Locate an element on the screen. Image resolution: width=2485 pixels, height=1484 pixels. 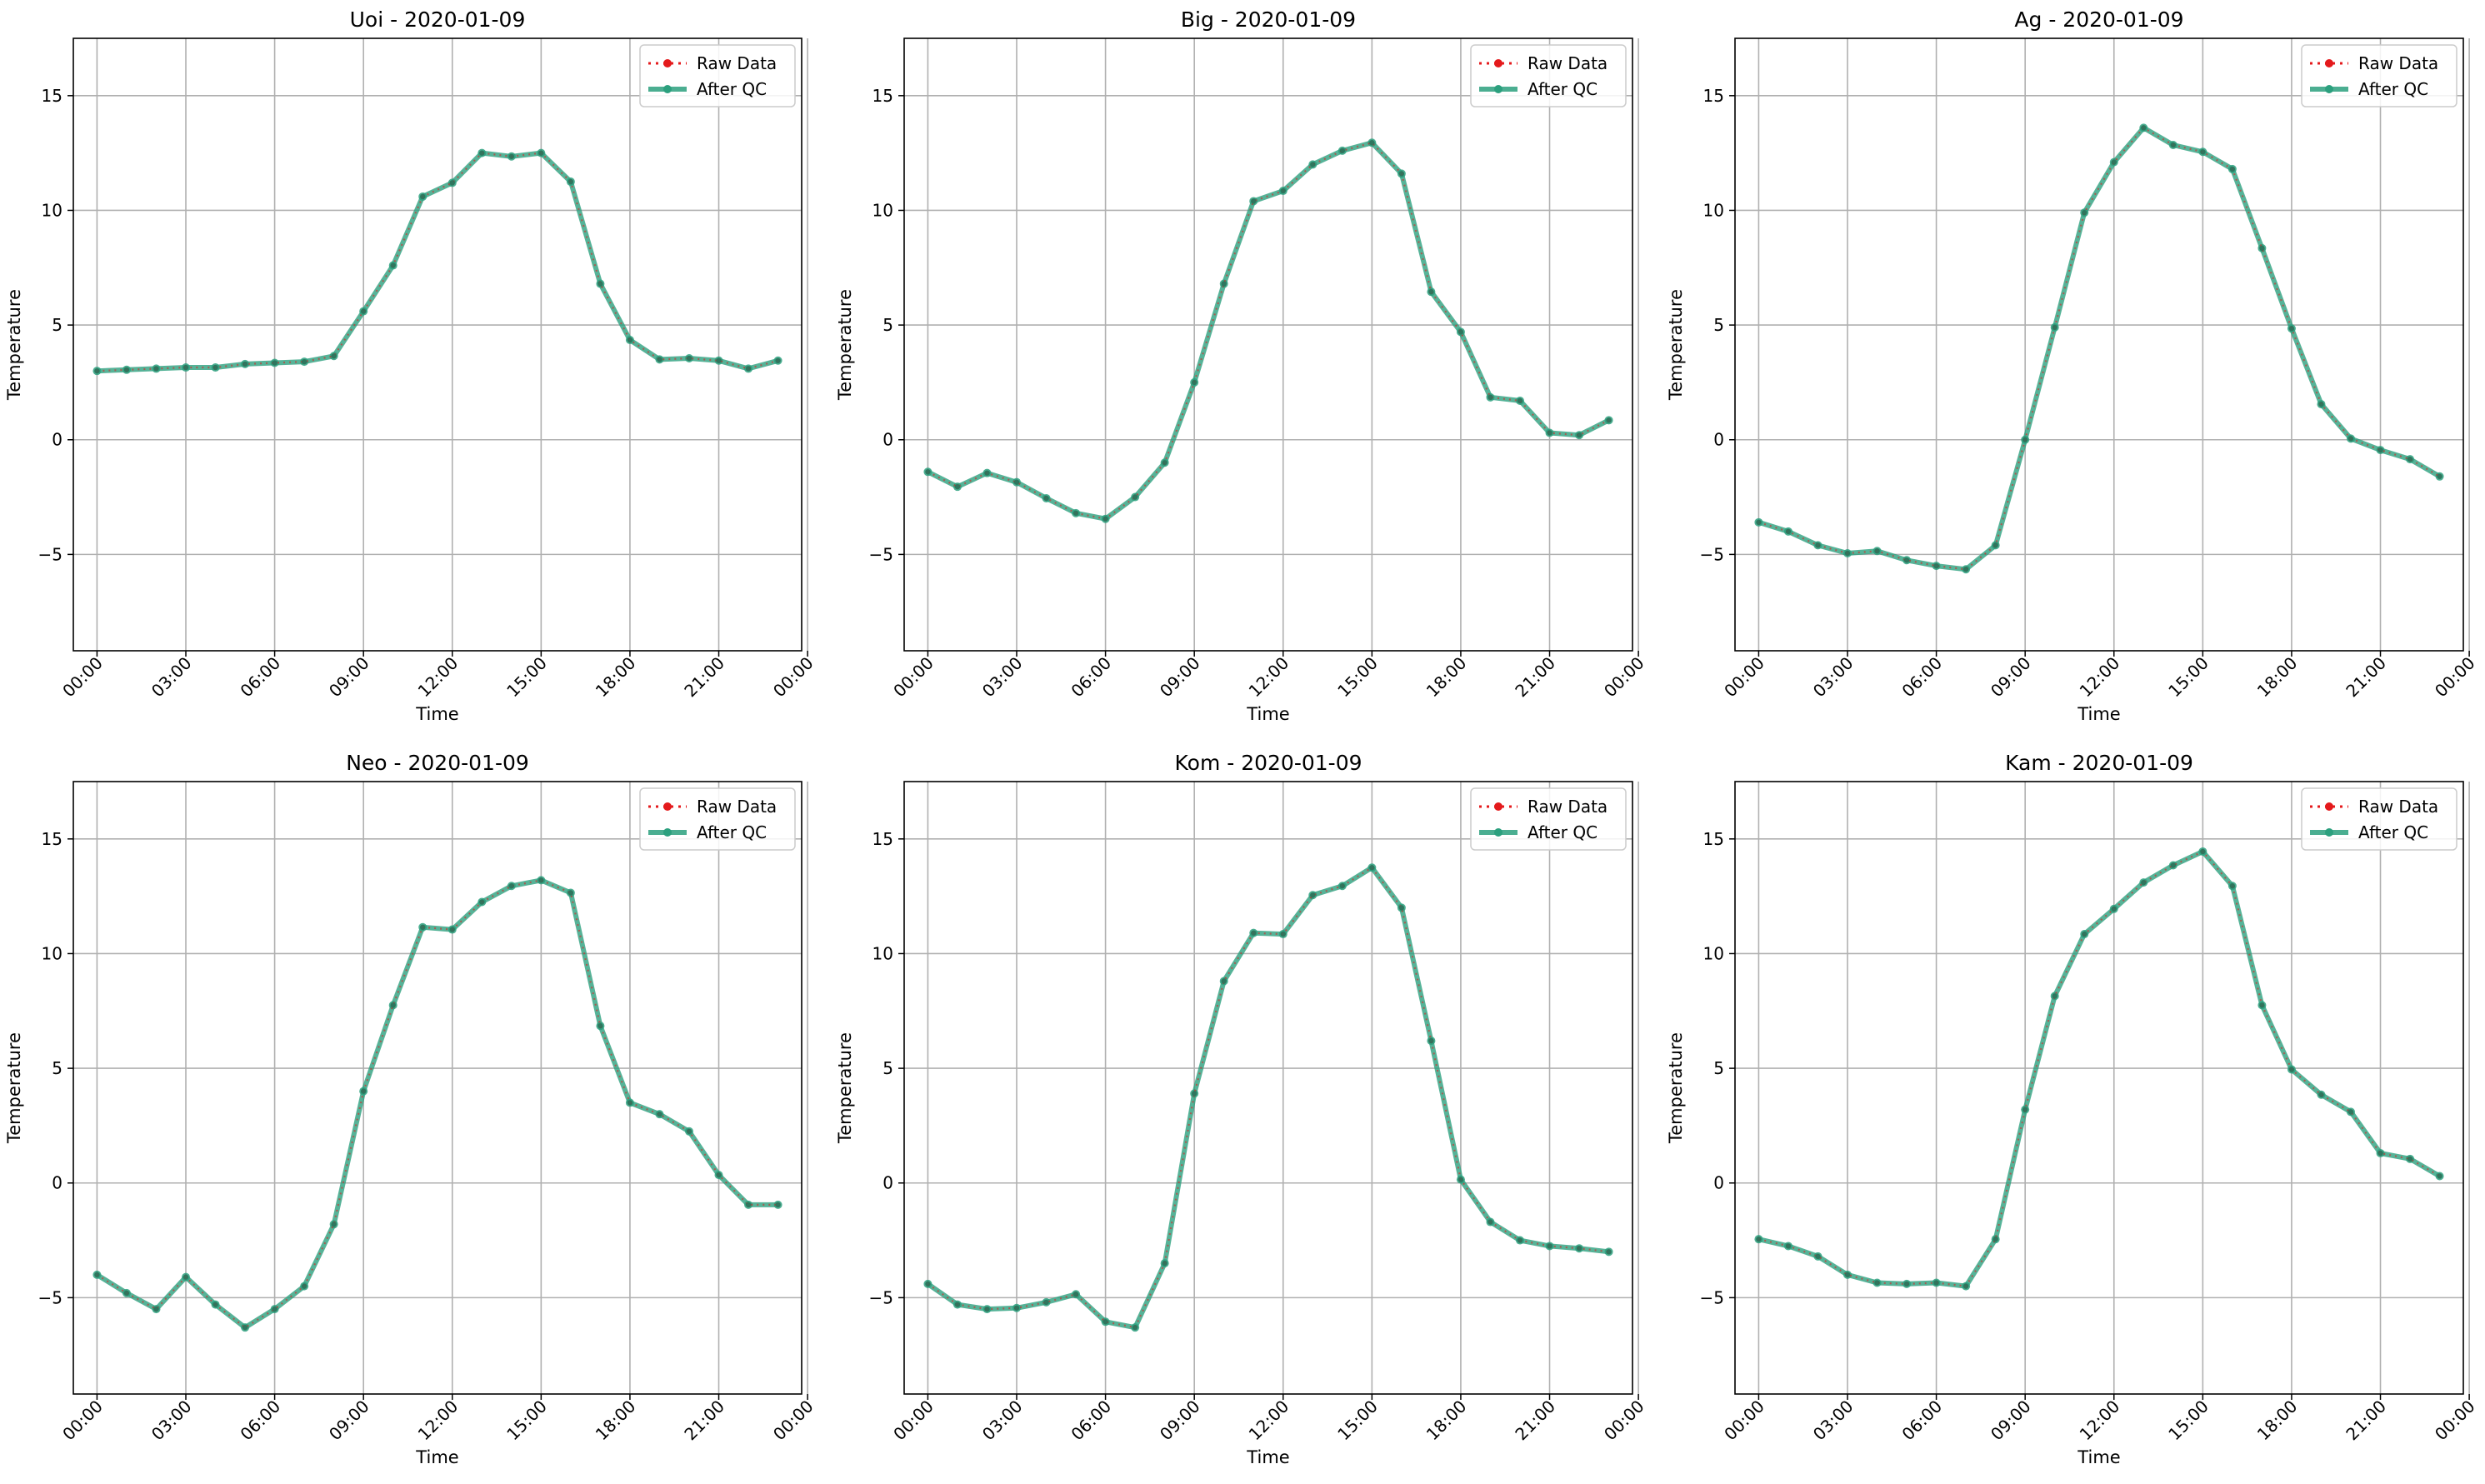
chart-5-xtick-label-8: 00:00 is located at coordinates (2455, 1421).